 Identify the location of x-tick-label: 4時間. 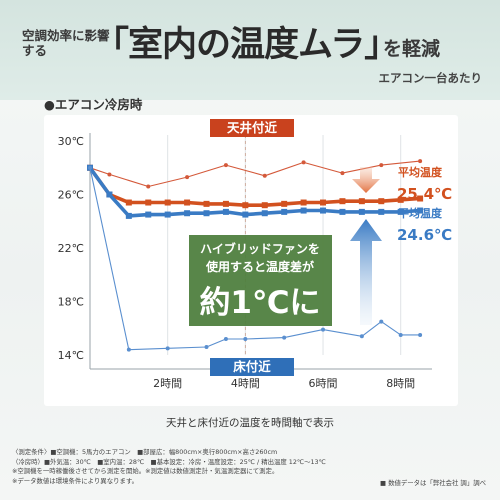
(245, 383).